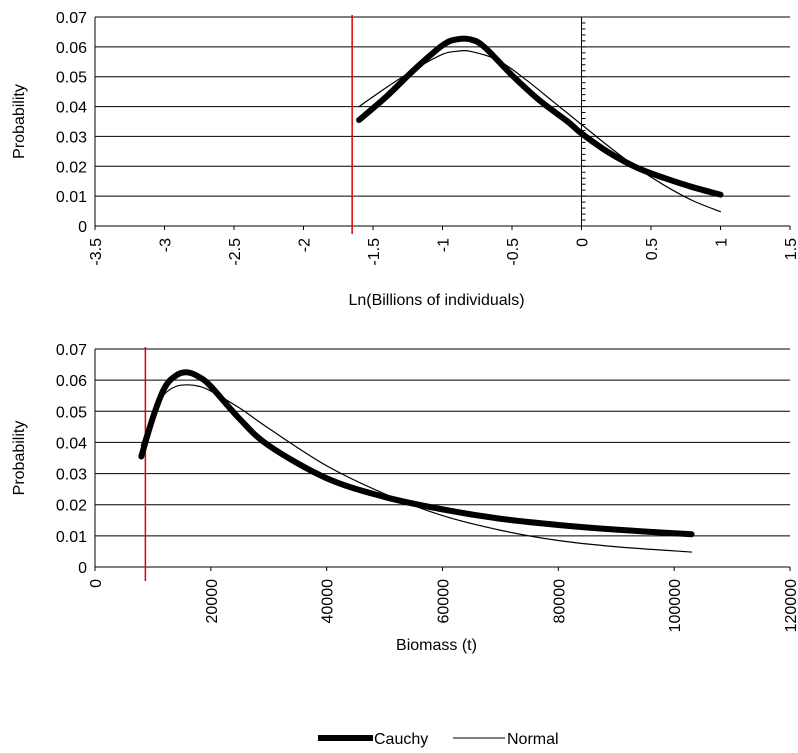 This screenshot has height=753, width=798. Describe the element at coordinates (71, 108) in the screenshot. I see `y-tick-label-ln-4: 0.04` at that location.